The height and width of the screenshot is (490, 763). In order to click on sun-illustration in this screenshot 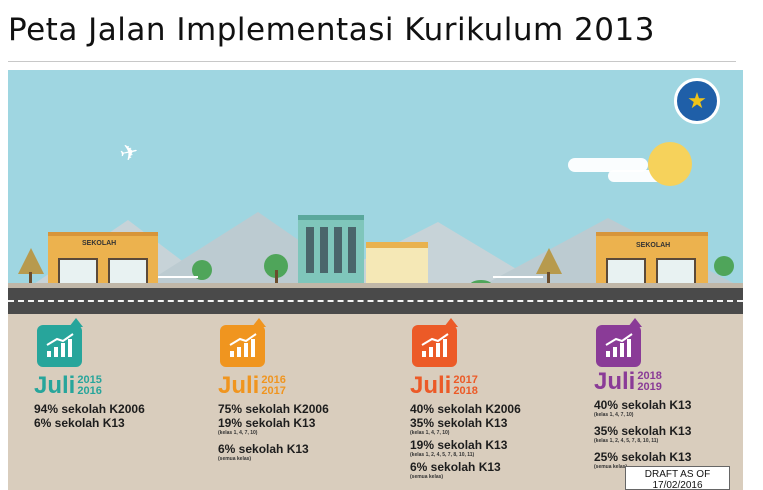, I will do `click(670, 164)`.